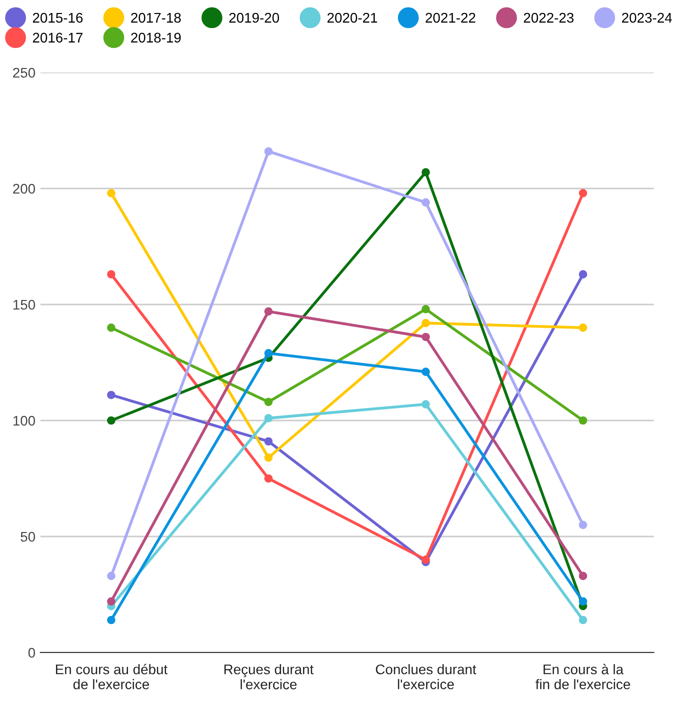  What do you see at coordinates (24, 421) in the screenshot?
I see `y-tick-label: 100` at bounding box center [24, 421].